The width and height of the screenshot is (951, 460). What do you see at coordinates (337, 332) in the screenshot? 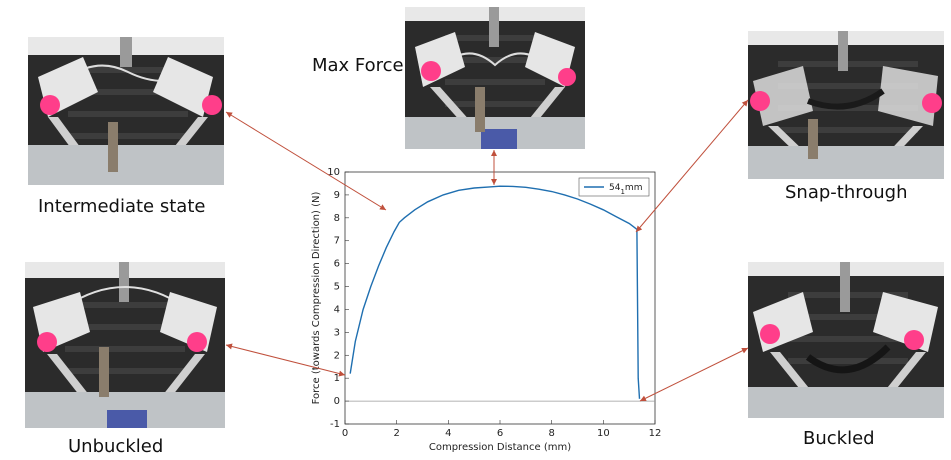
I see `y-tick-label: 3` at bounding box center [337, 332].